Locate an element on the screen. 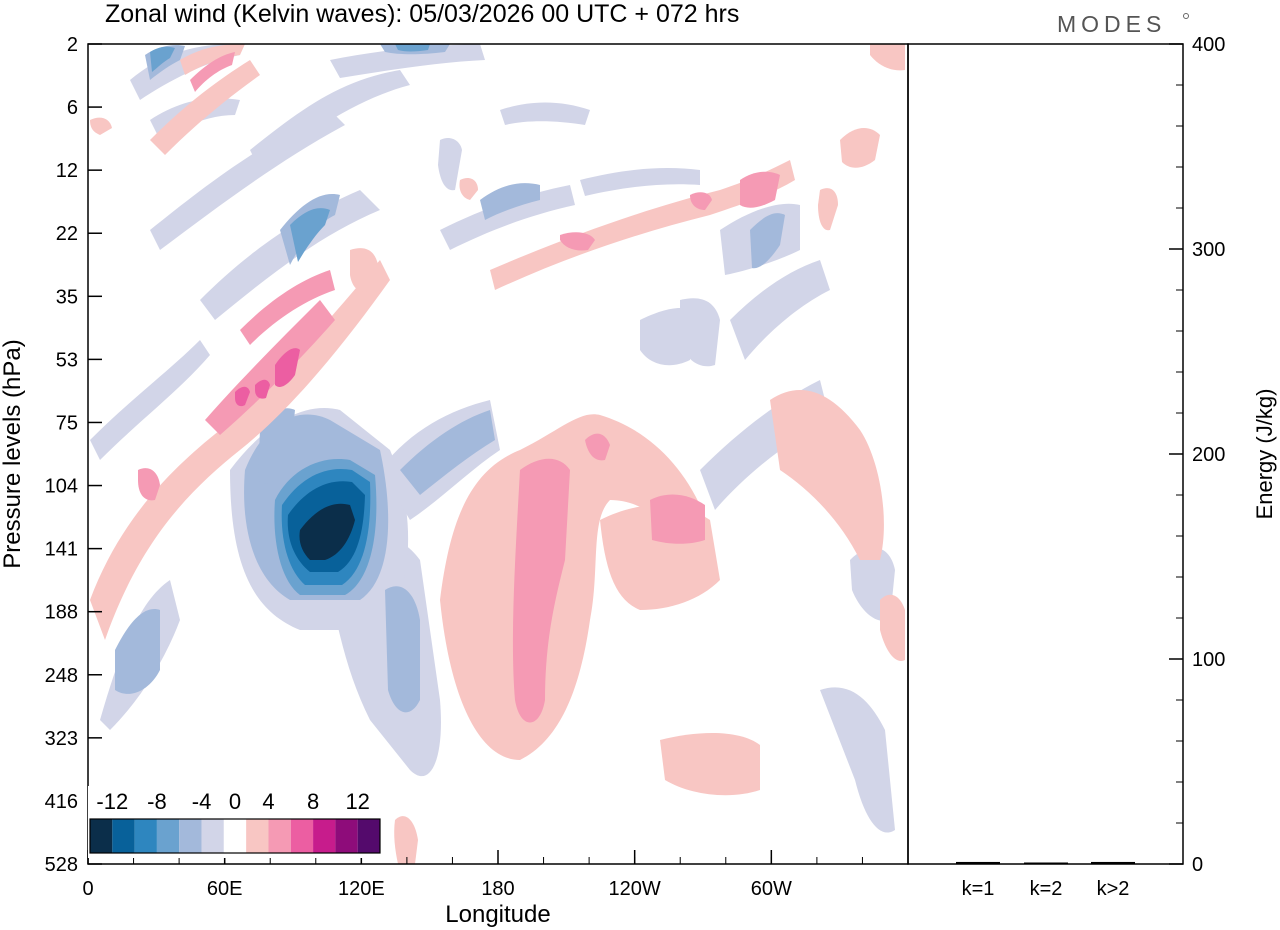 This screenshot has width=1280, height=930. x-tick-label: 120E is located at coordinates (361, 889).